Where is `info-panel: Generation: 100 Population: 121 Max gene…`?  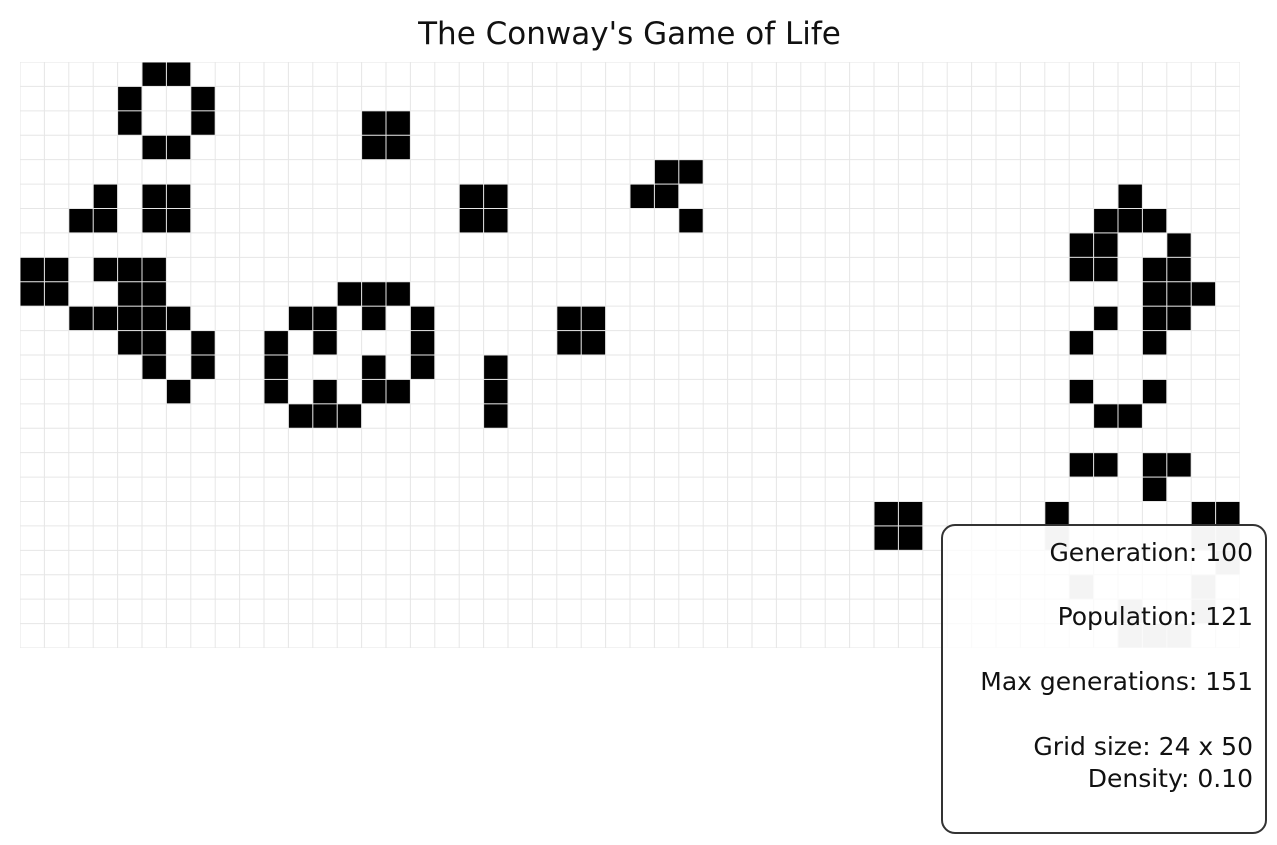
info-panel: Generation: 100 Population: 121 Max gene… is located at coordinates (1104, 679).